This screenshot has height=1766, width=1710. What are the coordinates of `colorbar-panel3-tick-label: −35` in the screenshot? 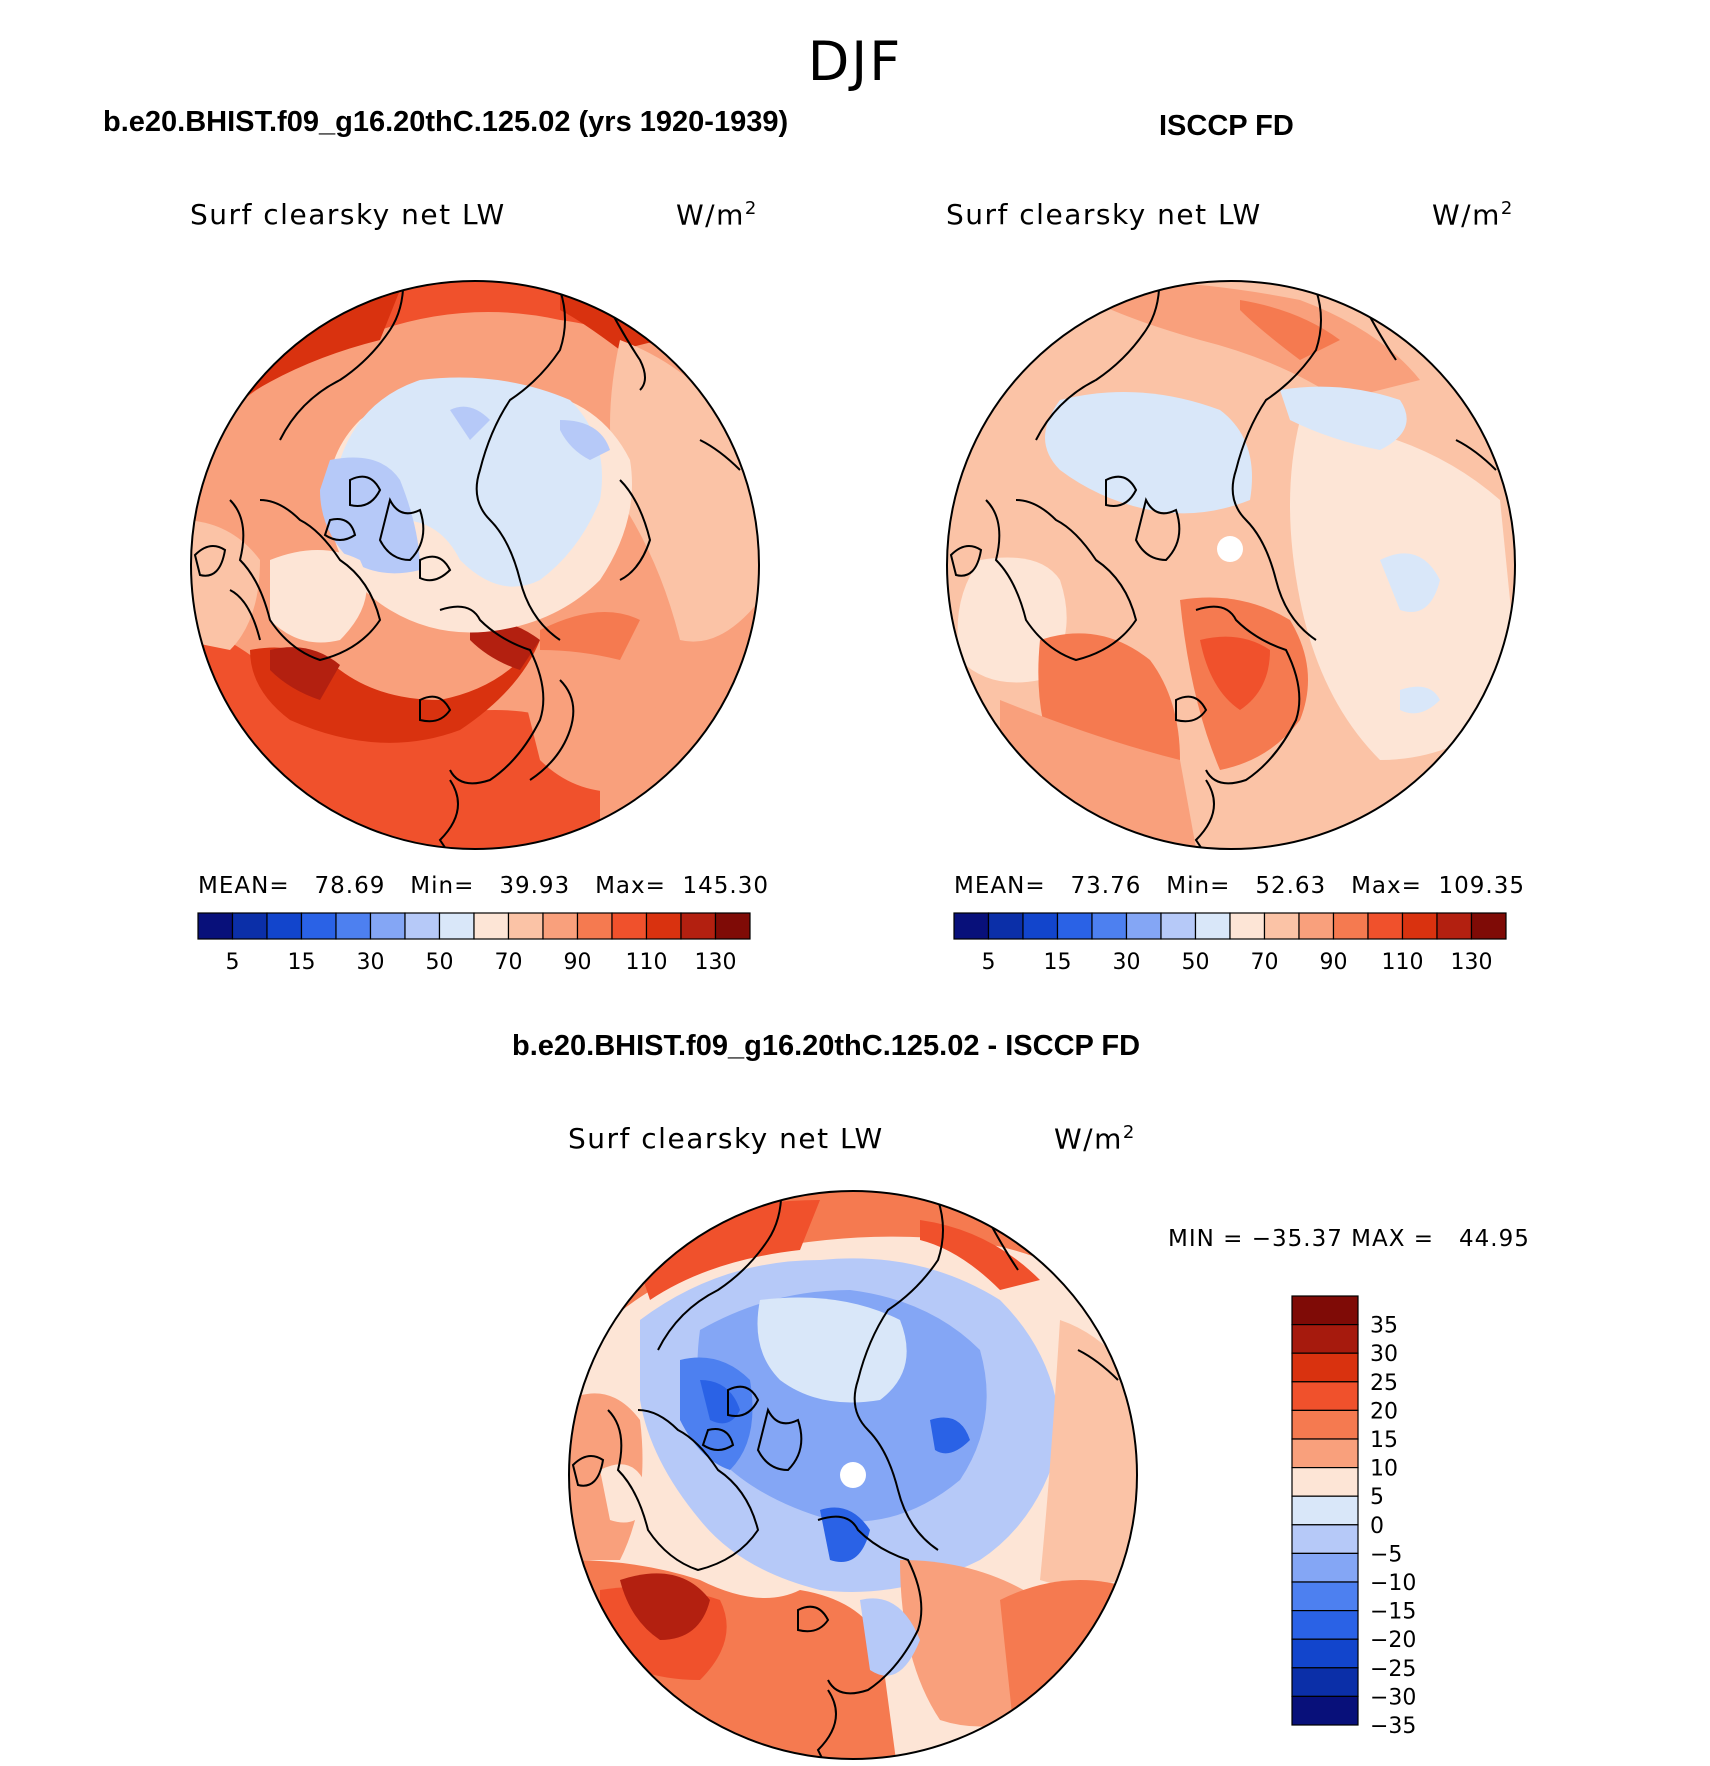 It's located at (1393, 1726).